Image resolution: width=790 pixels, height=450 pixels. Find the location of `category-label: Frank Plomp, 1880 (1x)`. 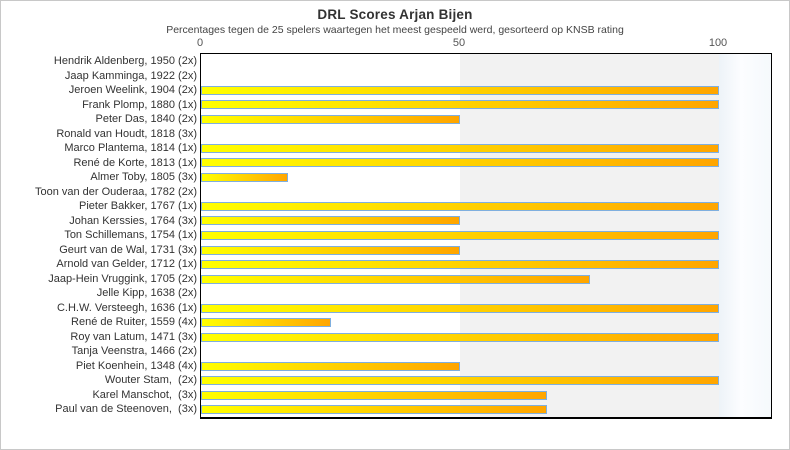

category-label: Frank Plomp, 1880 (1x) is located at coordinates (139, 104).